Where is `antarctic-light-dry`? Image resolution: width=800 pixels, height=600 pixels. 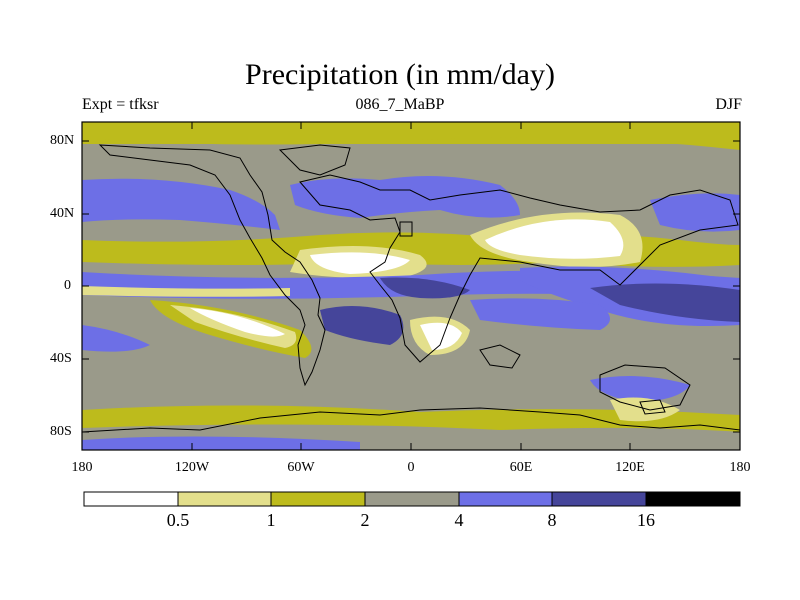 antarctic-light-dry is located at coordinates (645, 409).